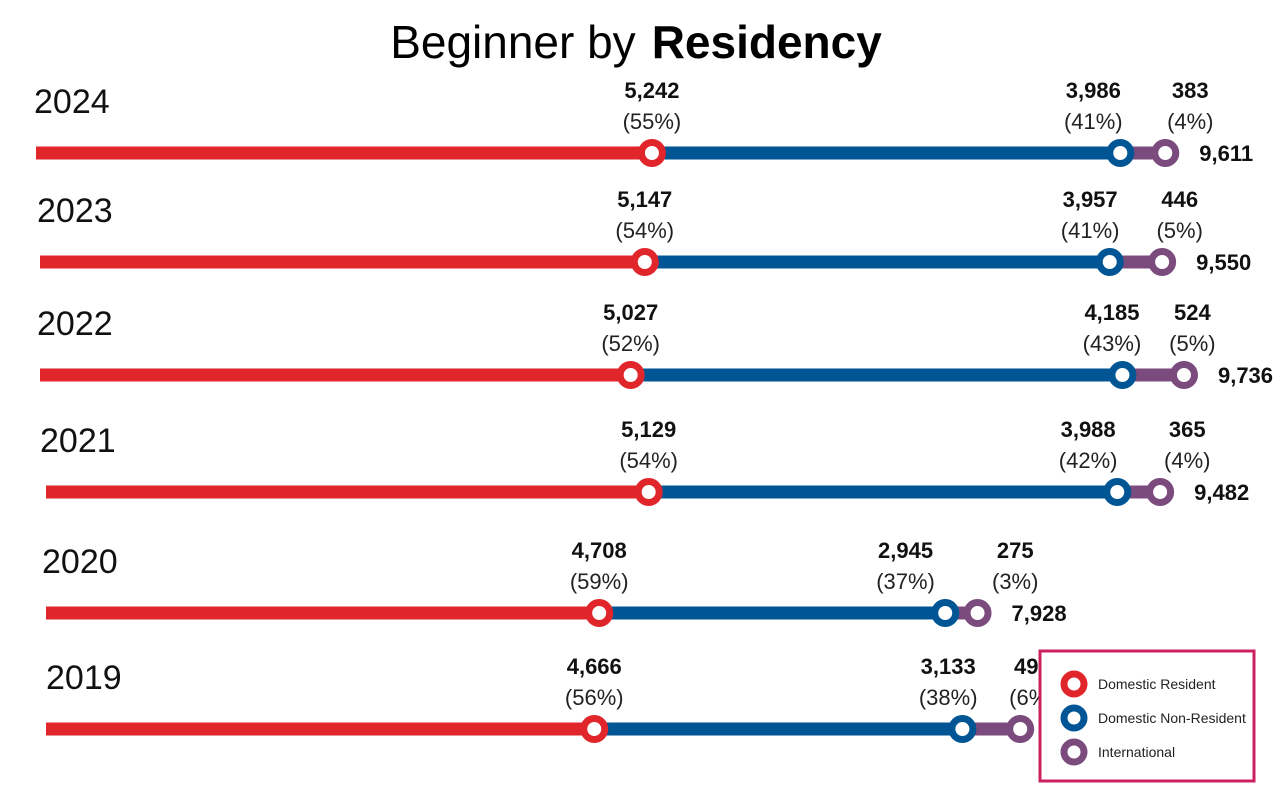  What do you see at coordinates (72, 102) in the screenshot?
I see `year-label: 2024` at bounding box center [72, 102].